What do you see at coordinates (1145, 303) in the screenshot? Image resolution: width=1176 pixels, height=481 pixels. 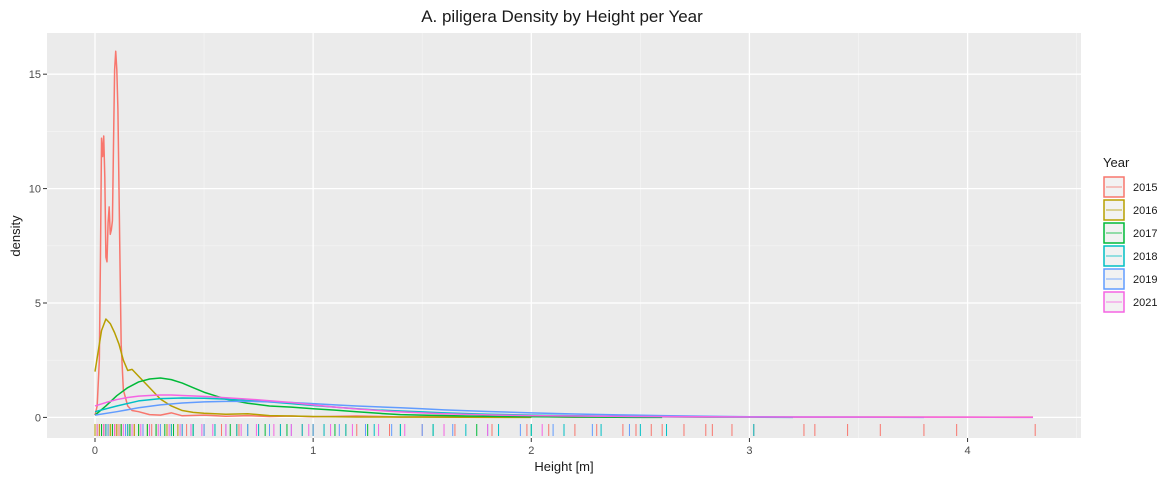 I see `legend-label-2021: 2021` at bounding box center [1145, 303].